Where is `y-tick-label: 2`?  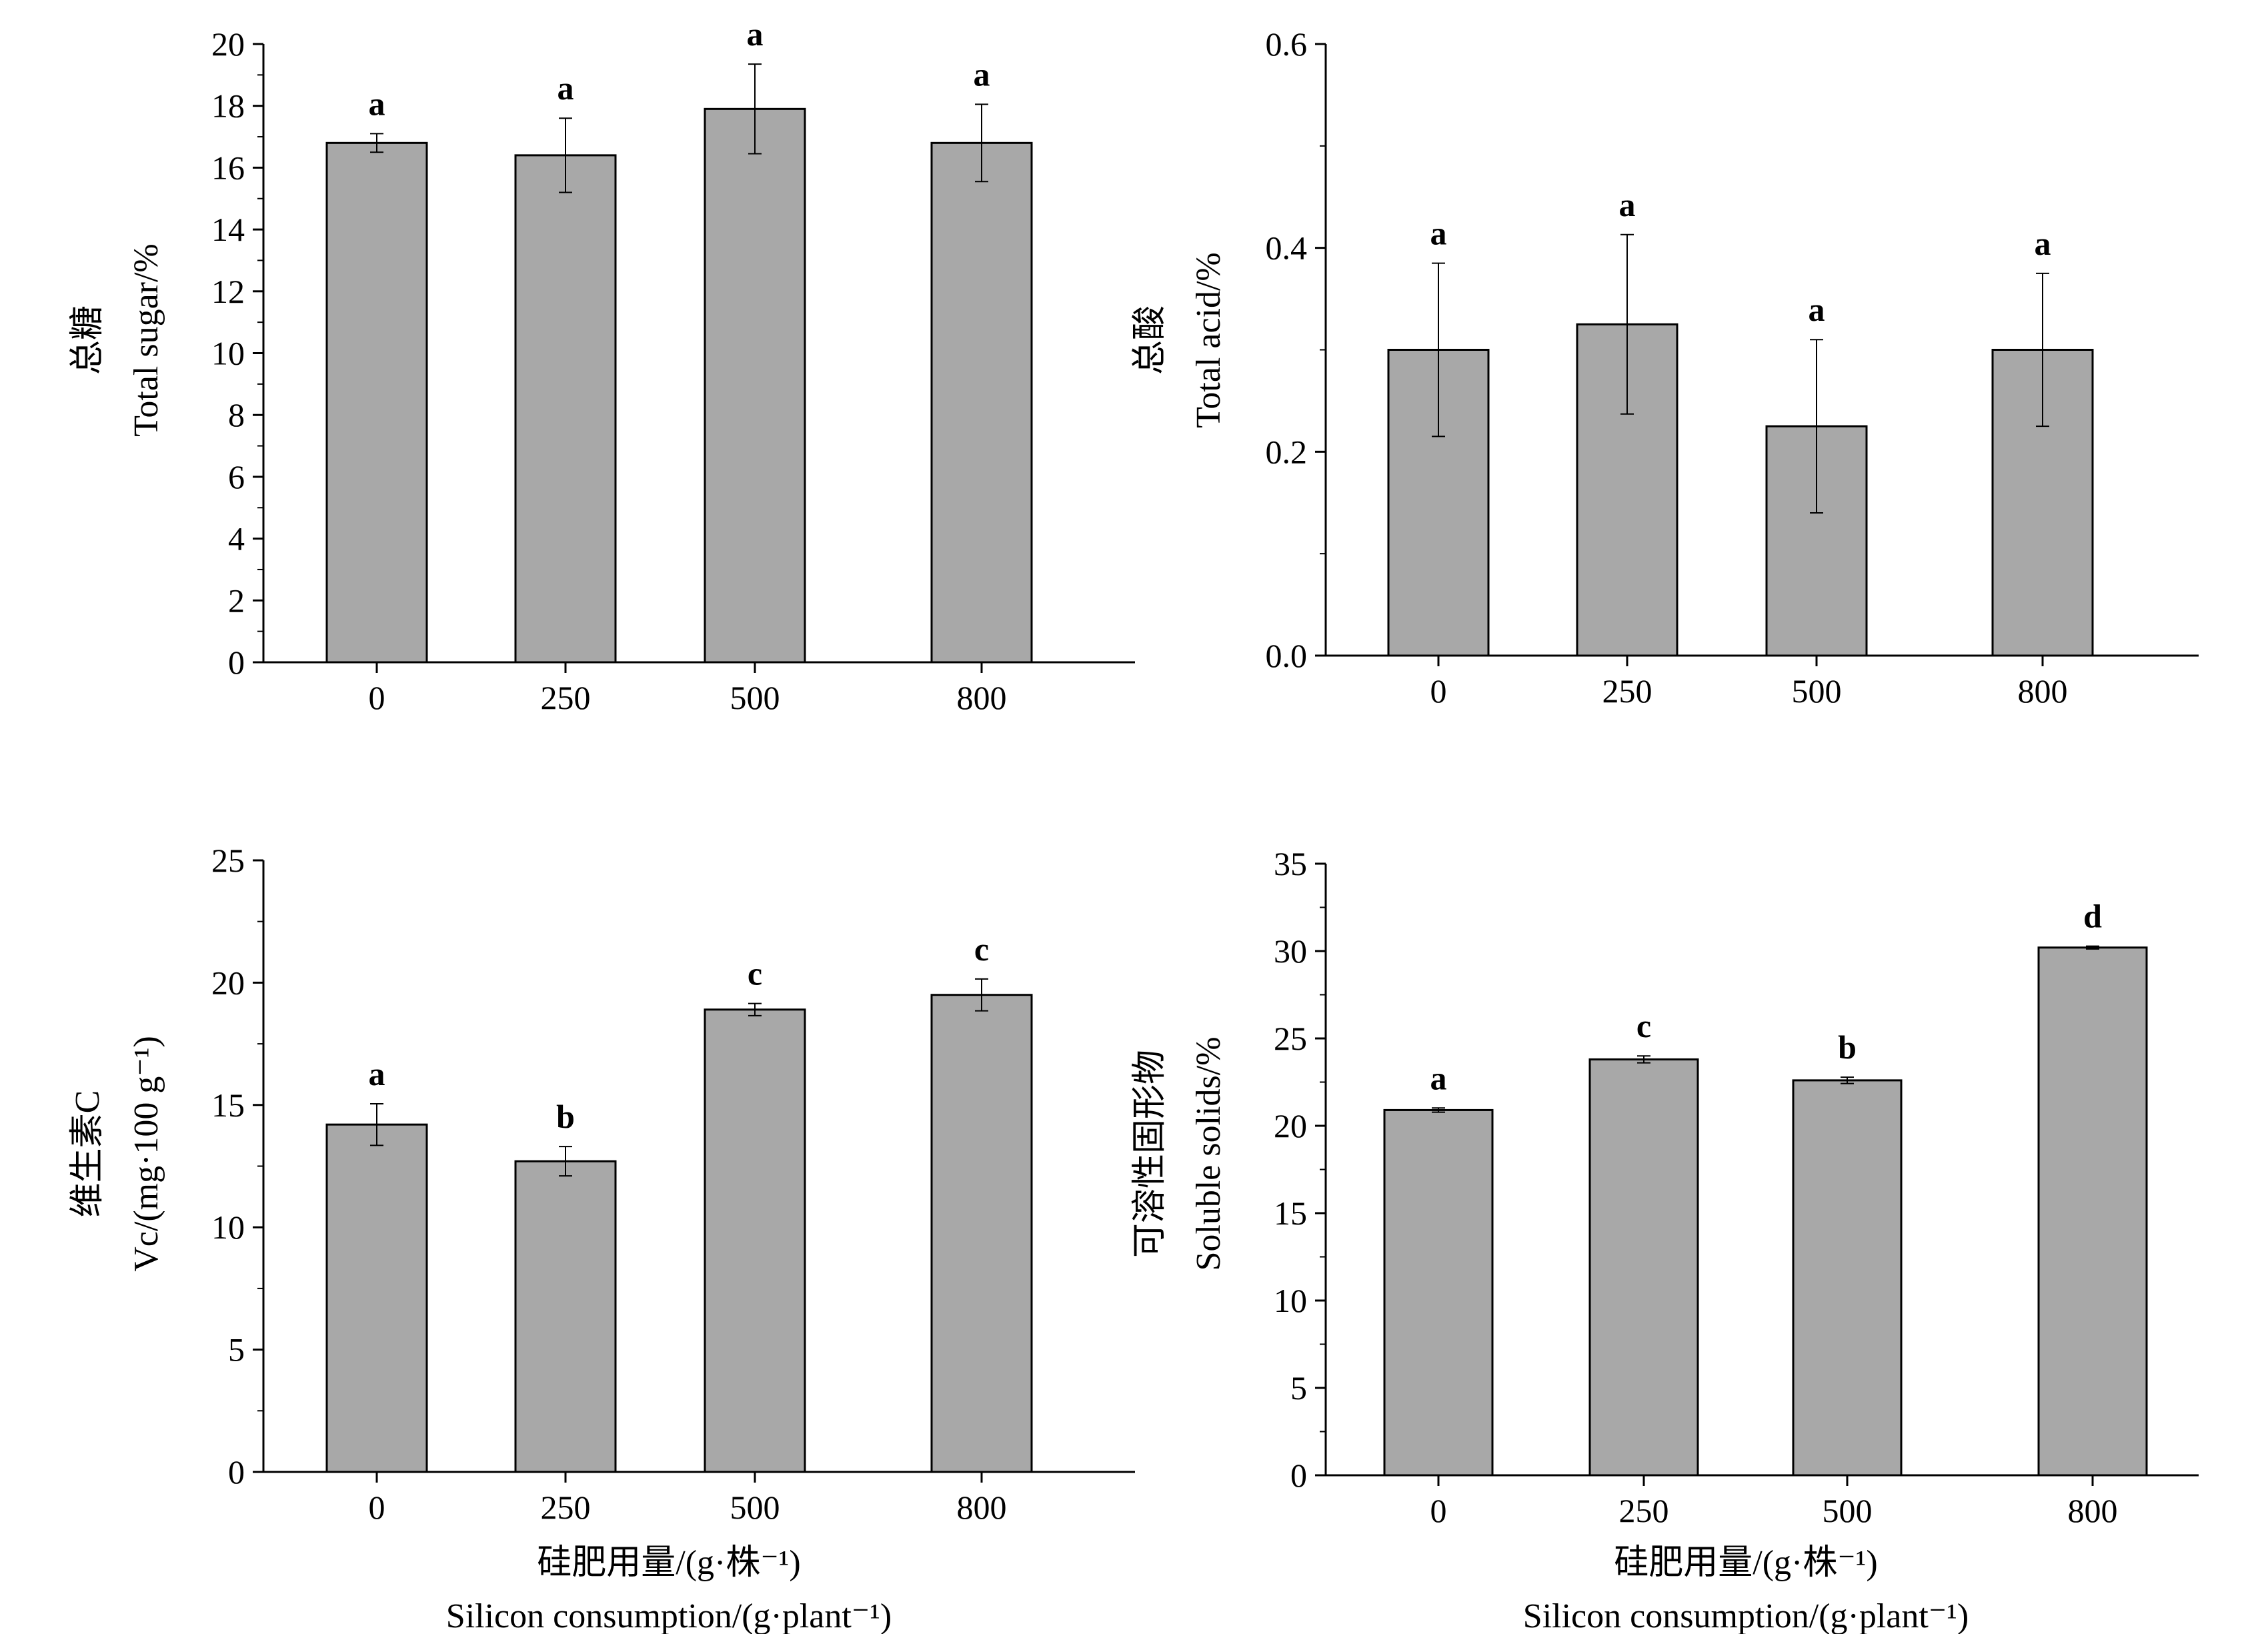
y-tick-label: 2 is located at coordinates (236, 601).